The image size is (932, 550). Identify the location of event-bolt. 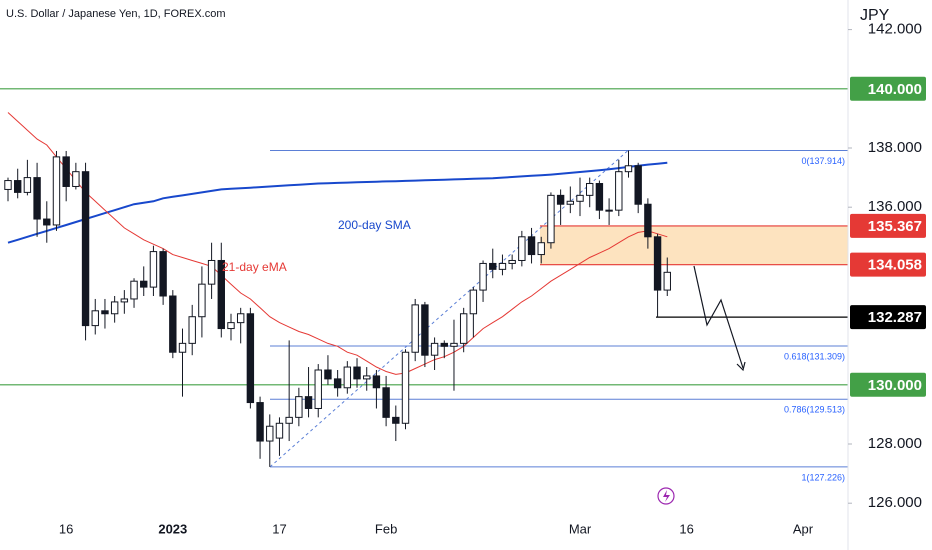
(666, 496).